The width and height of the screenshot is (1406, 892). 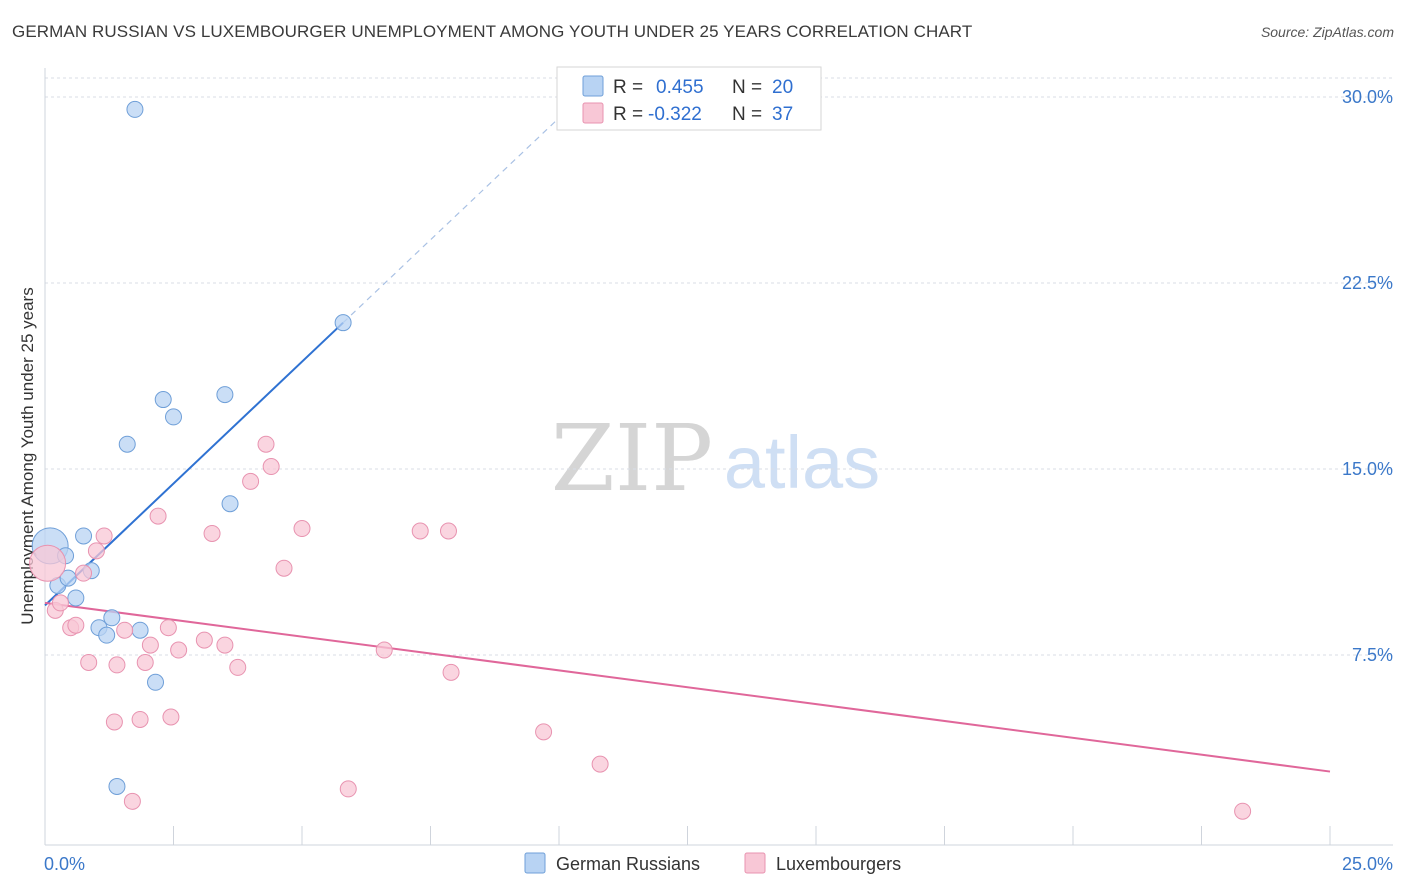 I want to click on legend-r-label-2: R =, so click(x=628, y=114).